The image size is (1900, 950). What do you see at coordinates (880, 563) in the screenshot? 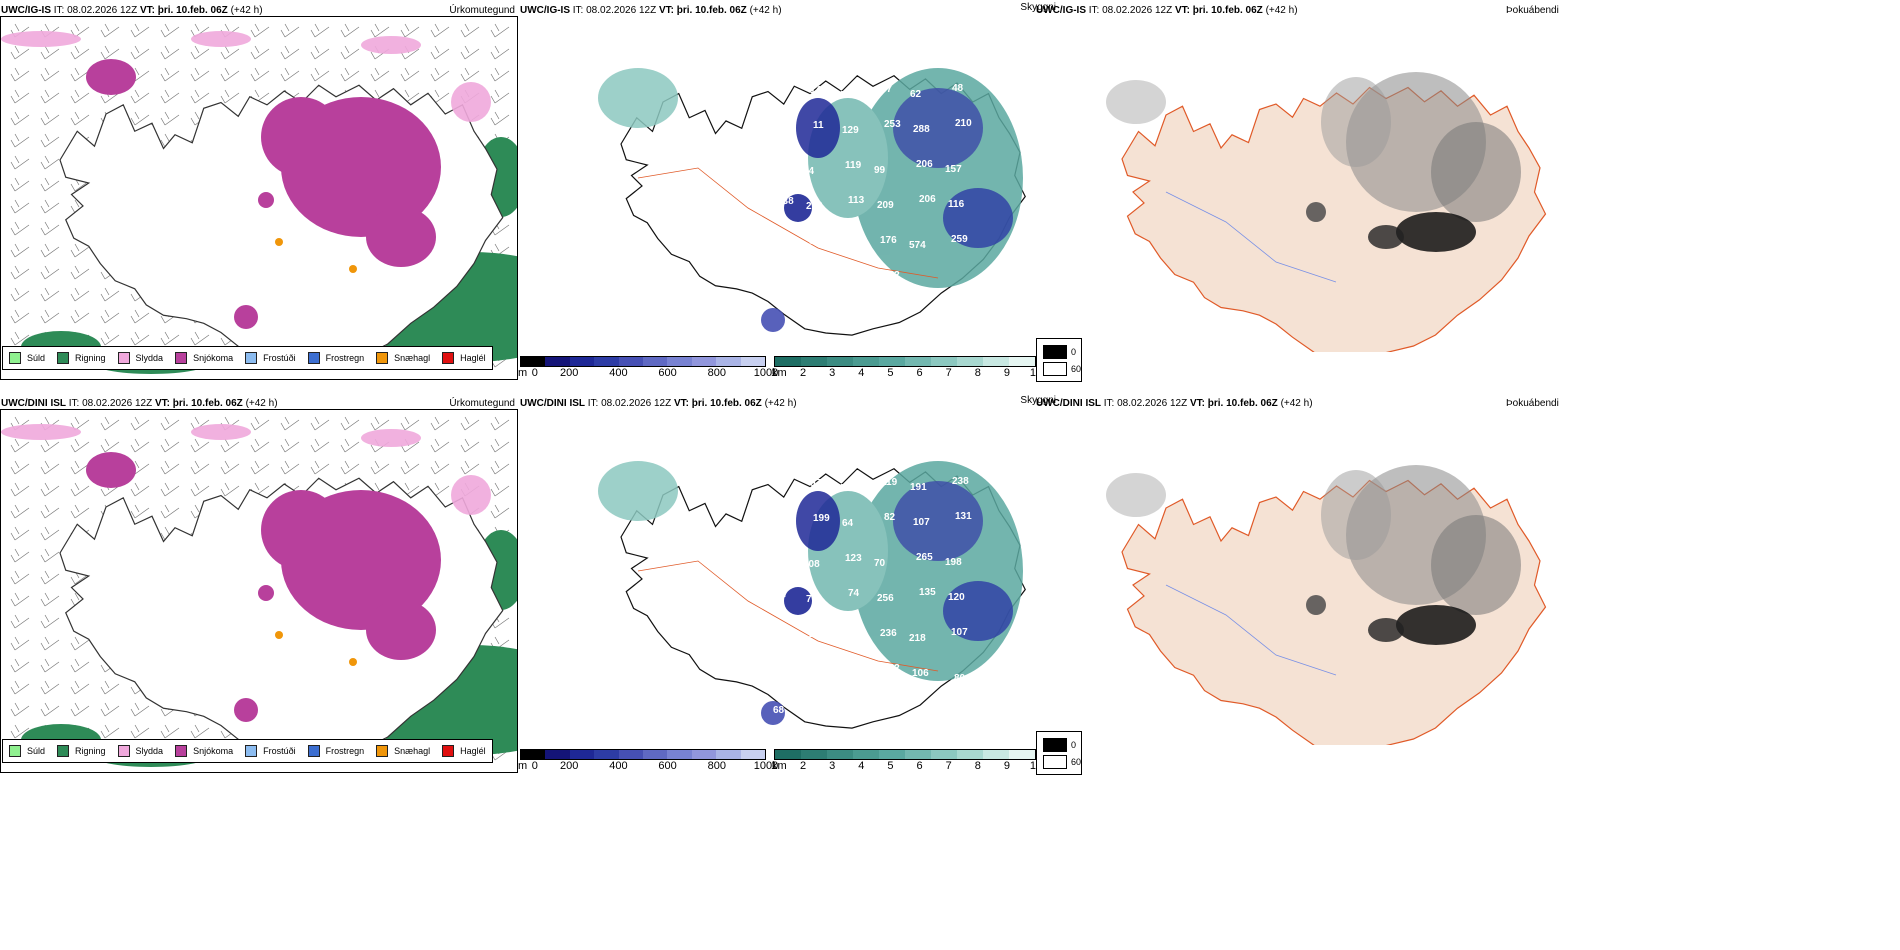
I see `visibility-value-label: 70` at bounding box center [880, 563].